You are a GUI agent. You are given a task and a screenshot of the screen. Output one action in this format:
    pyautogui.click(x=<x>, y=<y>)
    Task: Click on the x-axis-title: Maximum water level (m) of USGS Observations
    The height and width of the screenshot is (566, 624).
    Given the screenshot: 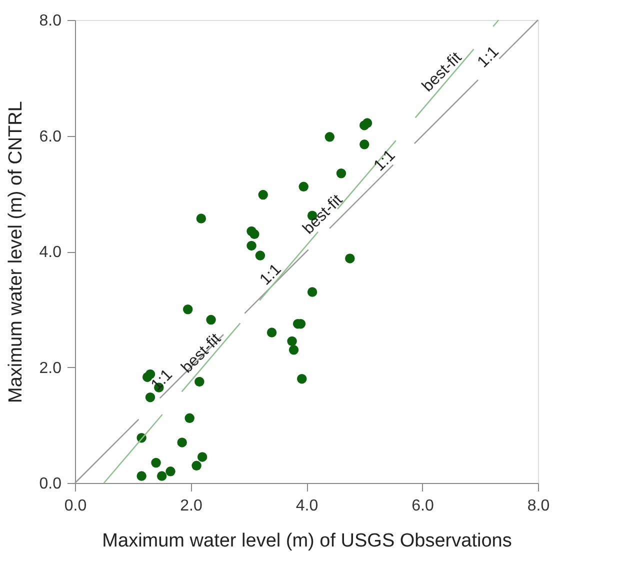 What is the action you would take?
    pyautogui.click(x=307, y=541)
    